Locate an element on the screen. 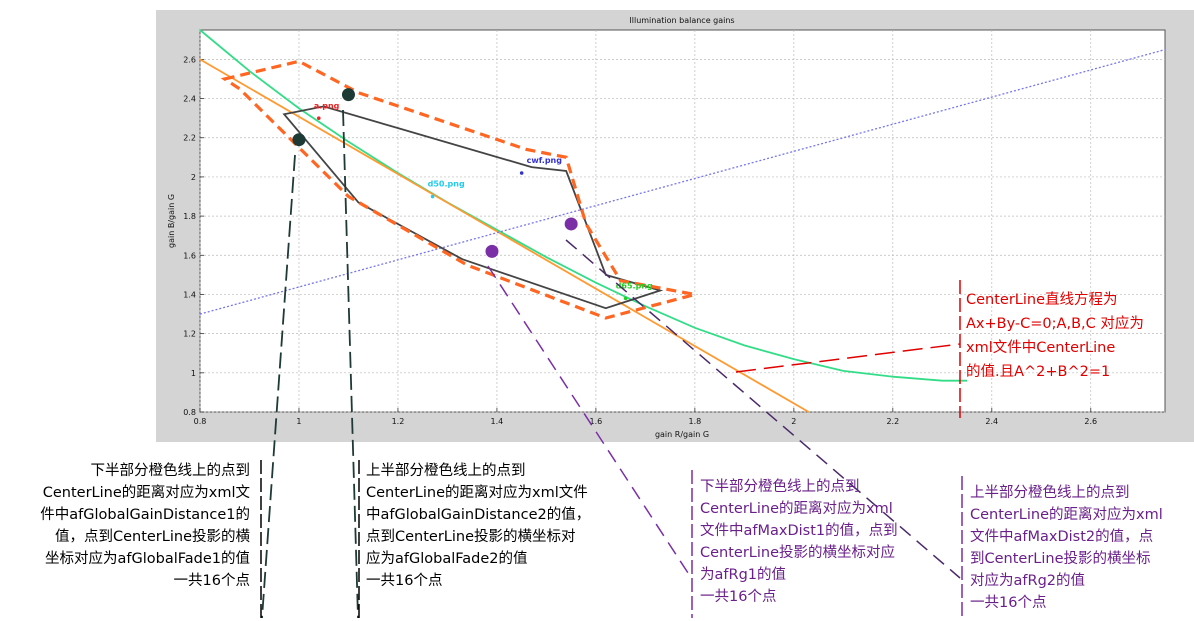 Image resolution: width=1194 pixels, height=621 pixels. leader-line-lower-rg is located at coordinates (589, 421).